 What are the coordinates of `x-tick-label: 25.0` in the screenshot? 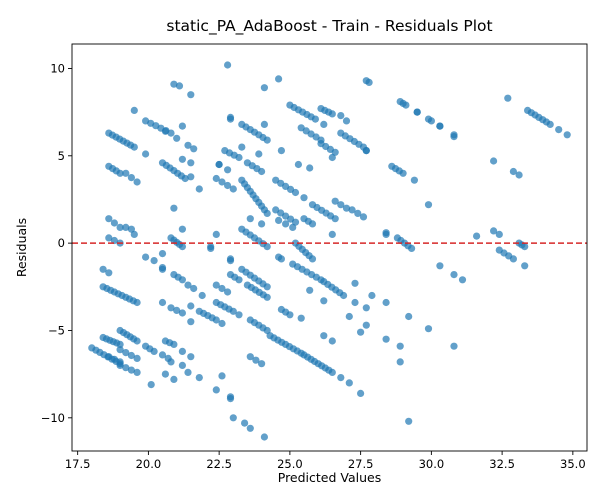 It's located at (290, 464).